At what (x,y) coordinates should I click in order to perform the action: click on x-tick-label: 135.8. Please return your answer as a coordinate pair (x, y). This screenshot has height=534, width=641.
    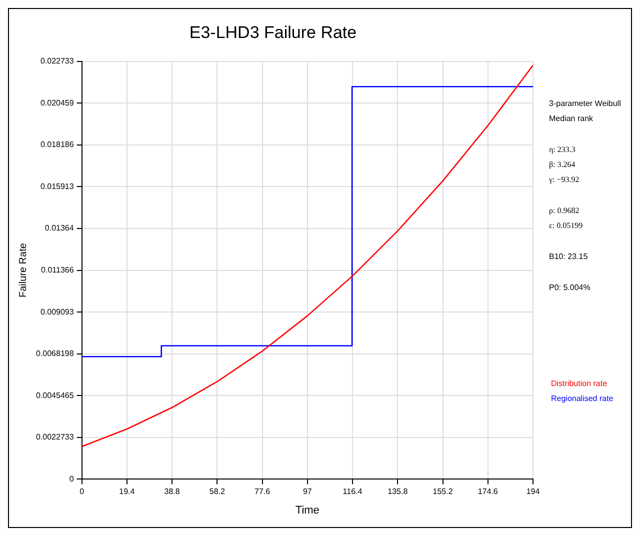
    Looking at the image, I should click on (398, 491).